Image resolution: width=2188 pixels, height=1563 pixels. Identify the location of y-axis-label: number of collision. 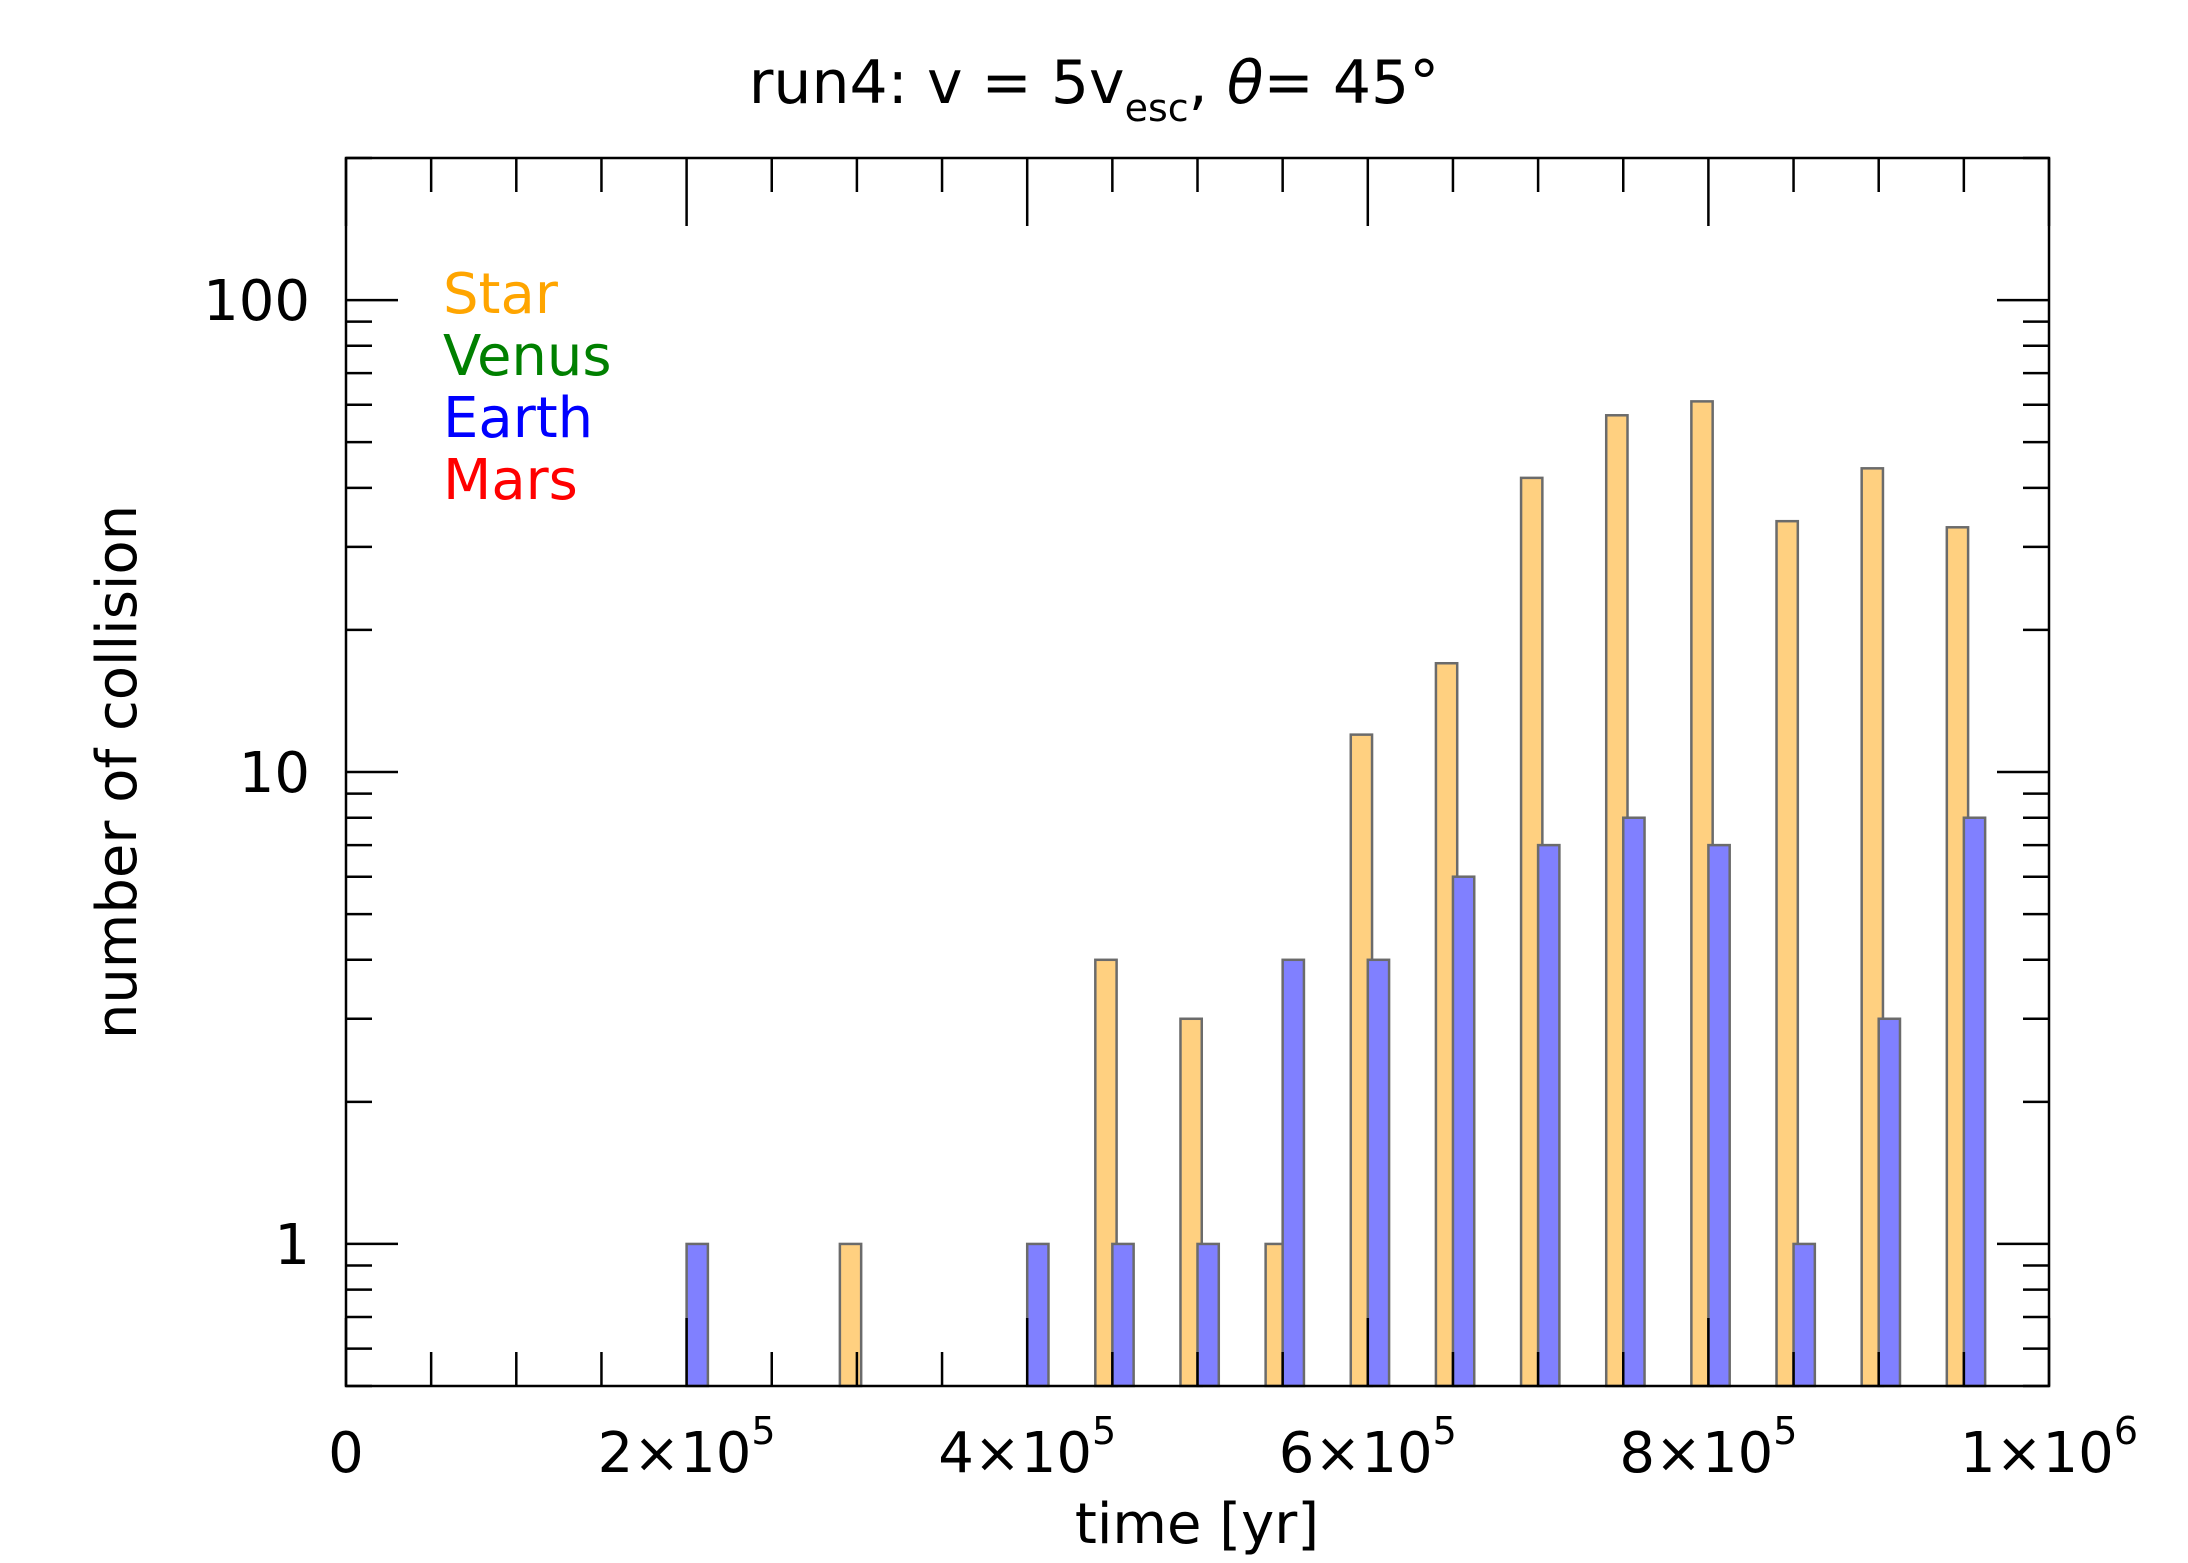
(117, 772).